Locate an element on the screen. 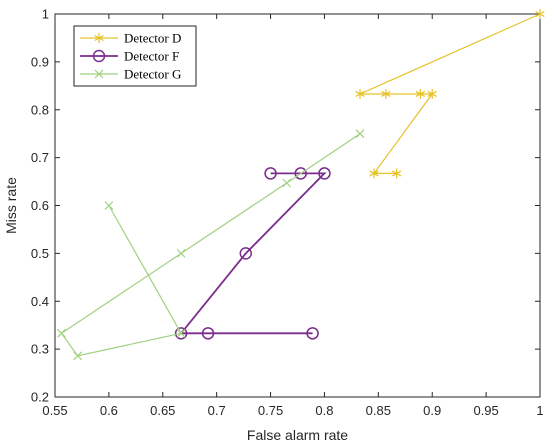  x-tick-label: 1 is located at coordinates (539, 410).